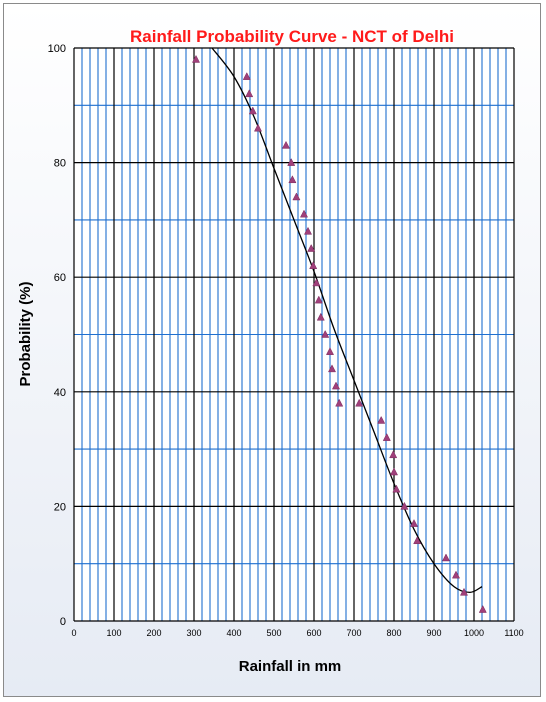  What do you see at coordinates (353, 633) in the screenshot?
I see `x-tick-label: 700` at bounding box center [353, 633].